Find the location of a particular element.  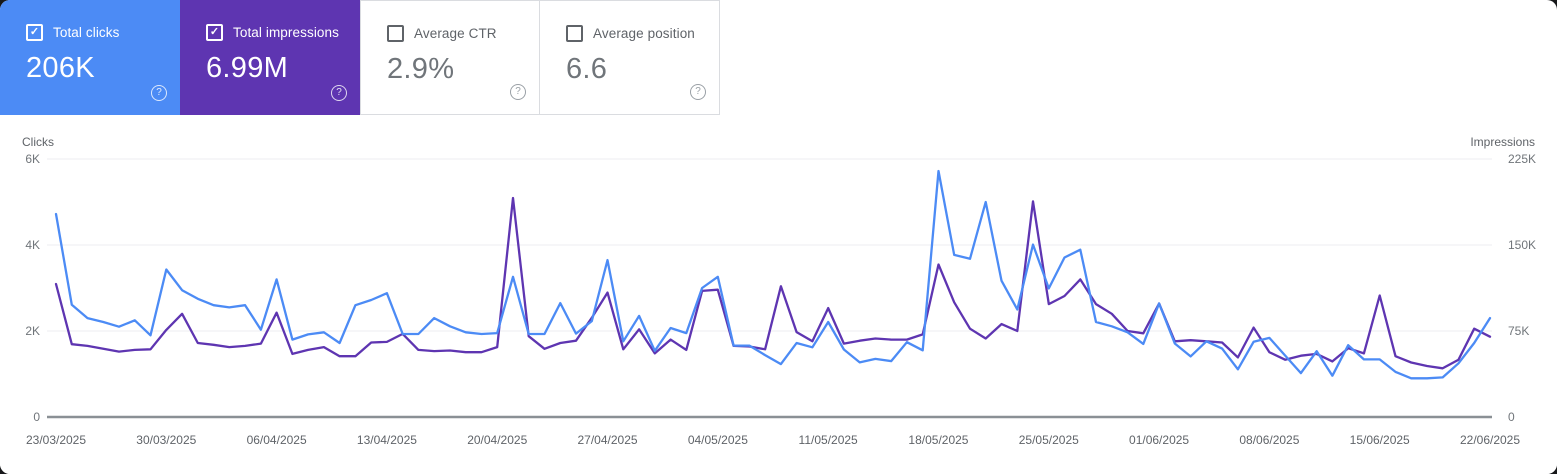

axis-tick-label: 150K is located at coordinates (1522, 245).